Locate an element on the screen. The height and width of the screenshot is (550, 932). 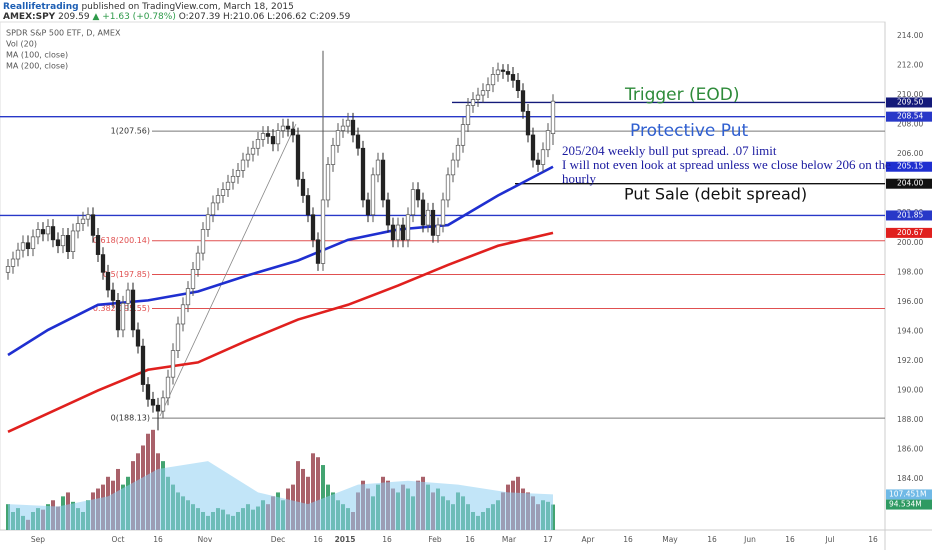
y-tick-label: 208.00 is located at coordinates (910, 124).